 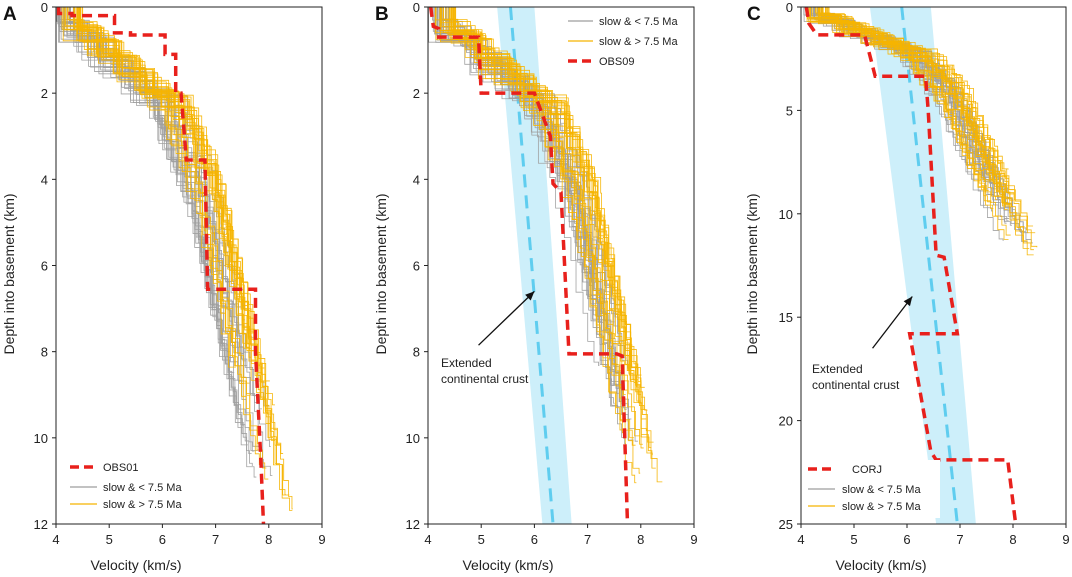 What do you see at coordinates (786, 421) in the screenshot?
I see `y-tick-label: 20` at bounding box center [786, 421].